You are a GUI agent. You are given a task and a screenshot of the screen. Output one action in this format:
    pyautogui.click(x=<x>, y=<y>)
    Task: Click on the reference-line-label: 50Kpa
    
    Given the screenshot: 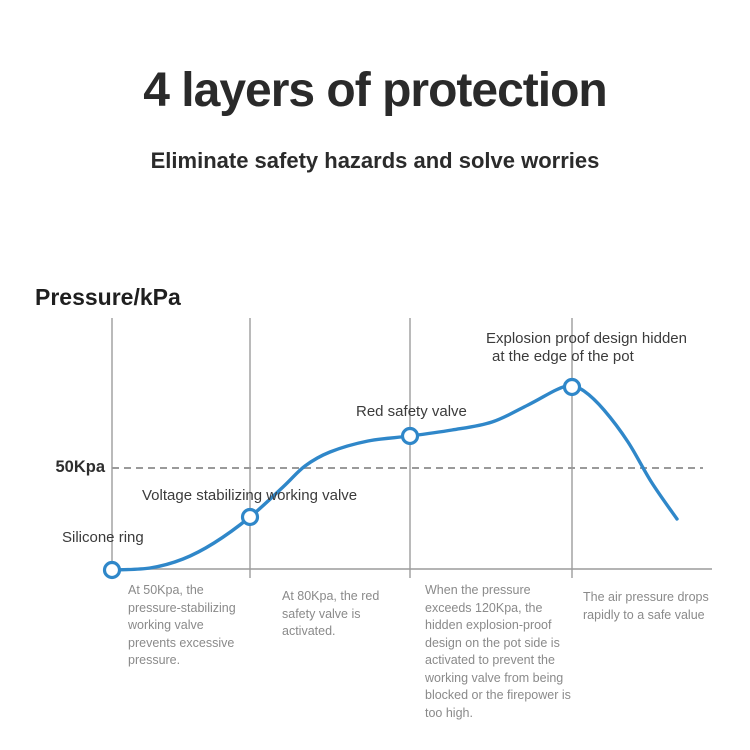 What is the action you would take?
    pyautogui.click(x=80, y=467)
    